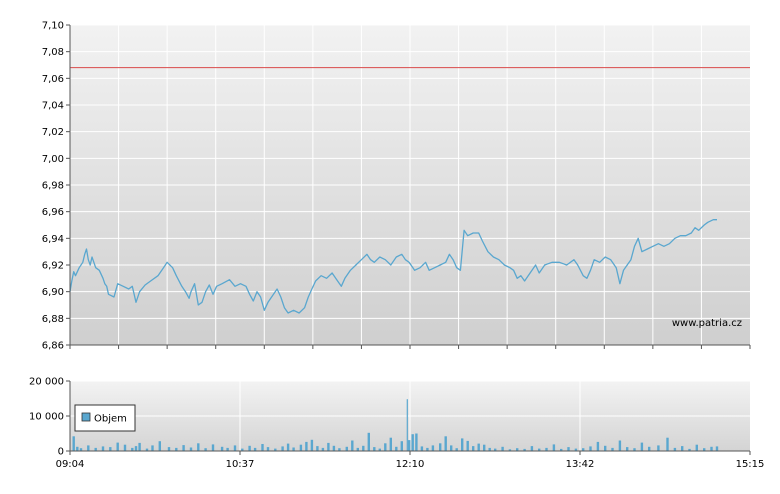  What do you see at coordinates (53, 346) in the screenshot?
I see `price-y-tick-label: 6,86` at bounding box center [53, 346].